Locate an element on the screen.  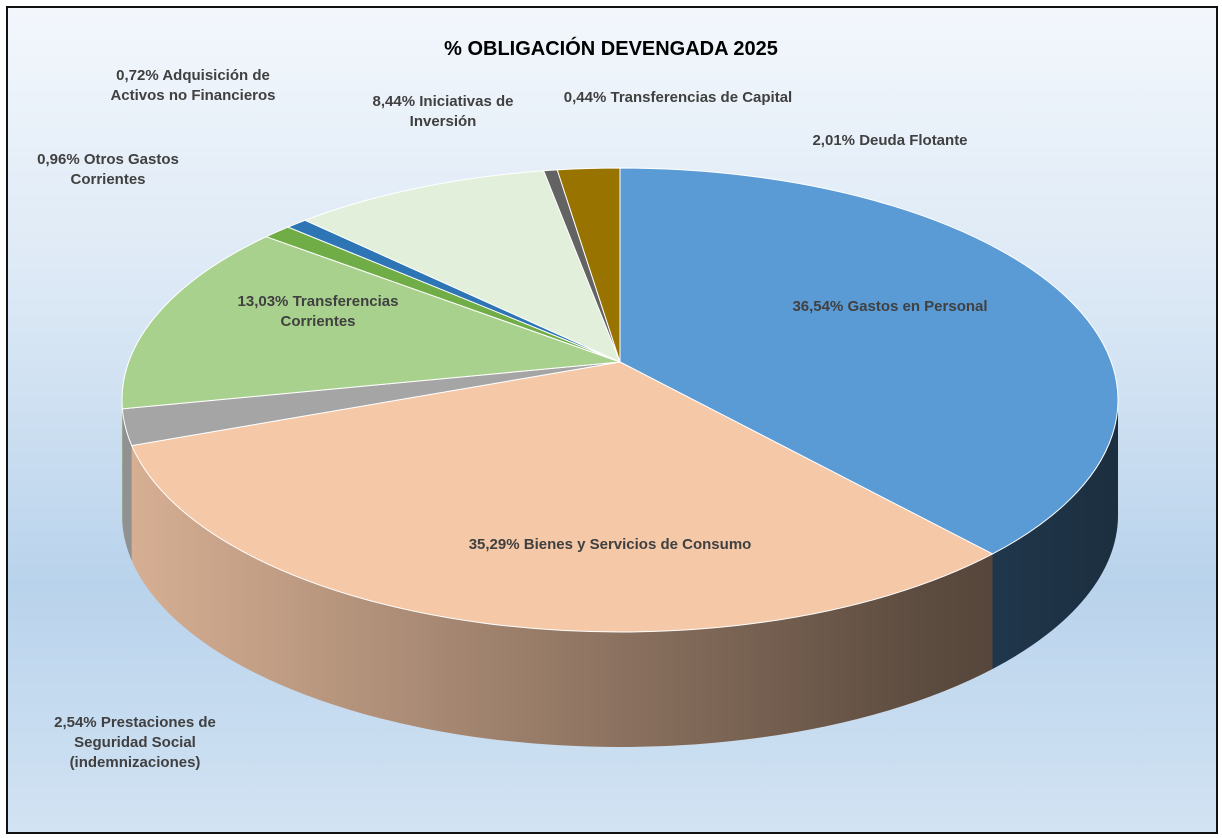
label-category: Transferencias de Capital is located at coordinates (701, 97).